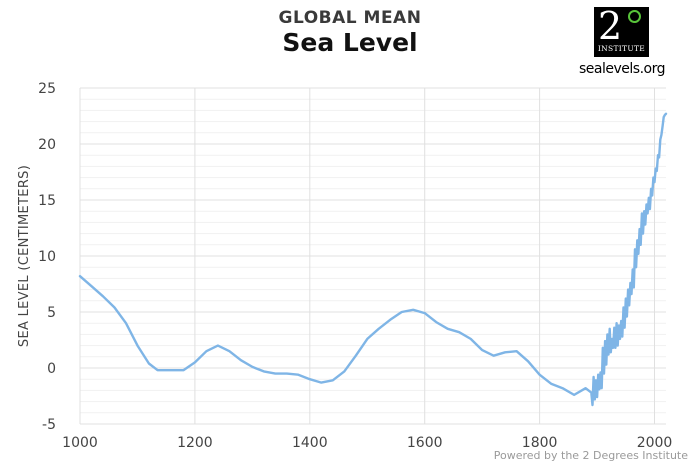 Image resolution: width=700 pixels, height=467 pixels. I want to click on logo-numeral: 2, so click(610, 26).